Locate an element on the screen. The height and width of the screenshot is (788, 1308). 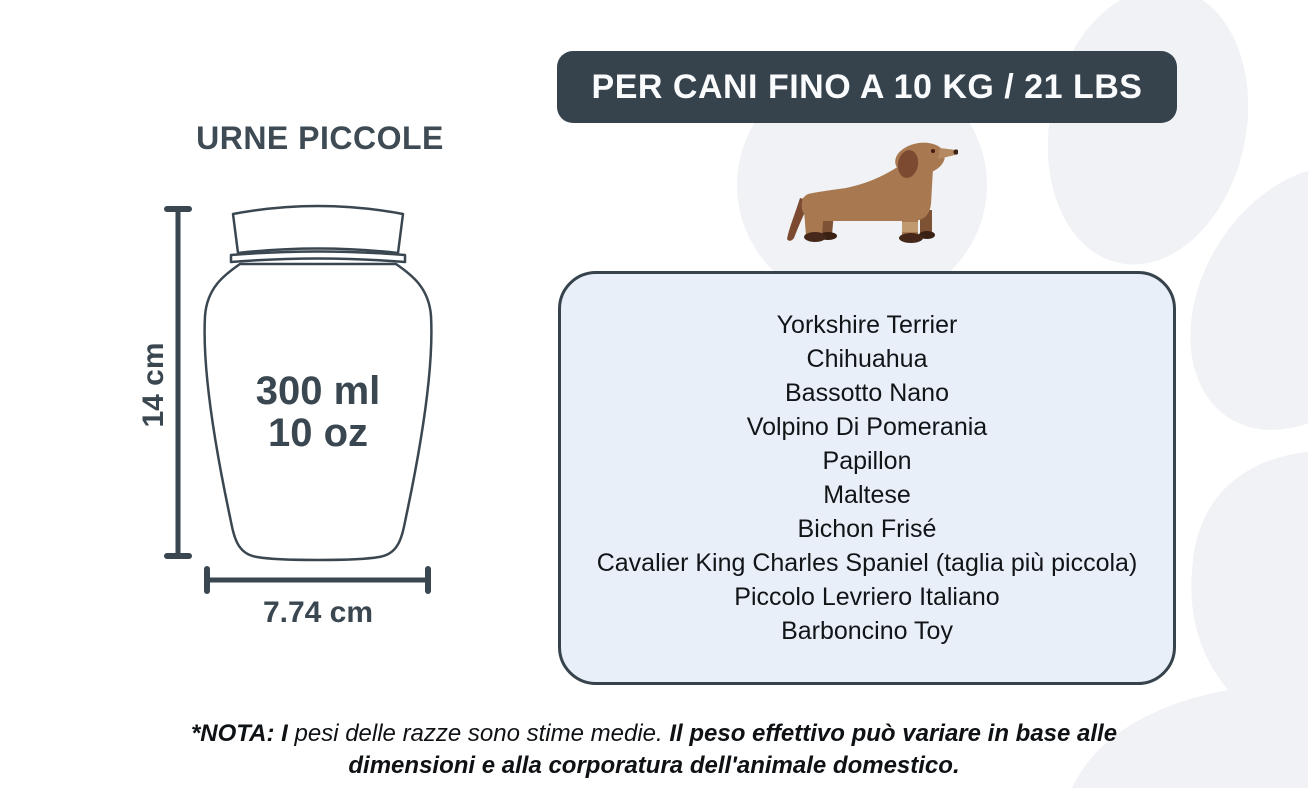
width-measure-line is located at coordinates (317, 580).